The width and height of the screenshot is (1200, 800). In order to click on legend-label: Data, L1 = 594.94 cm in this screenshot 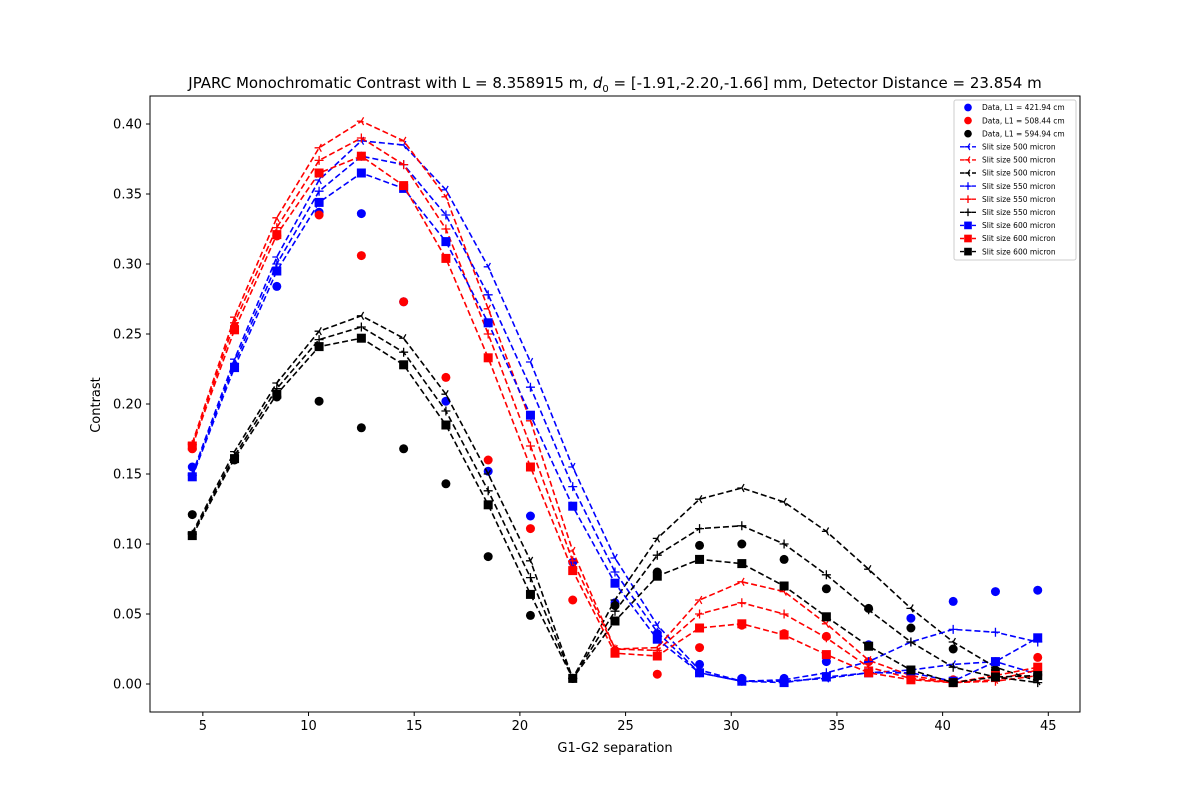, I will do `click(1023, 133)`.